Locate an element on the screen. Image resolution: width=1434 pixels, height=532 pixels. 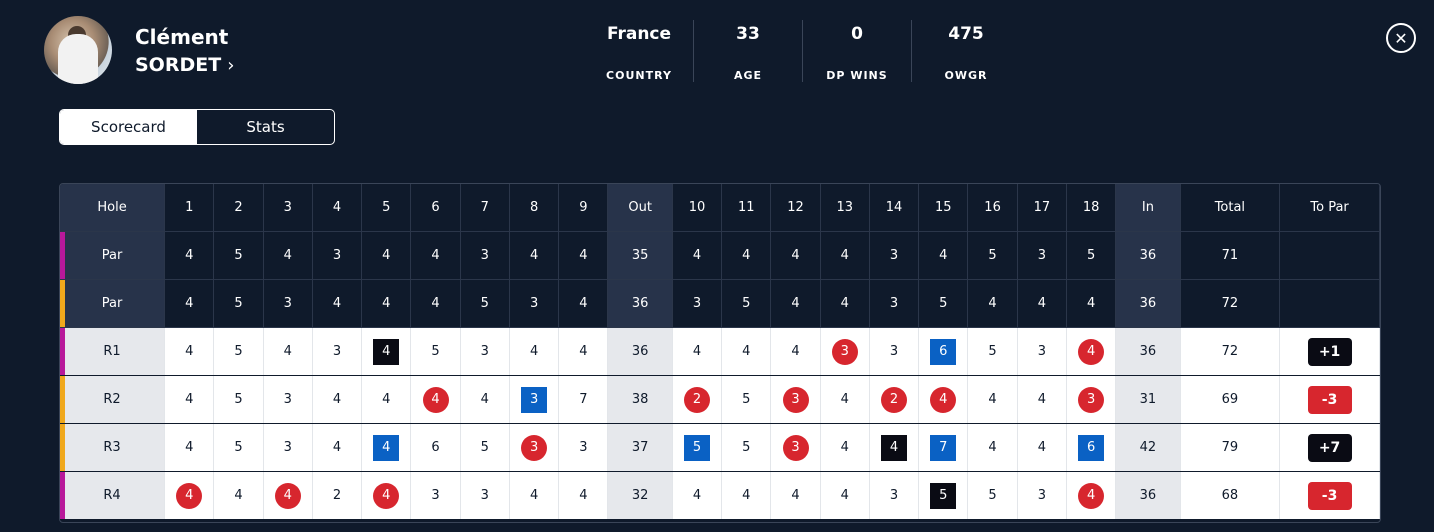
row-label: Par is located at coordinates (113, 255).